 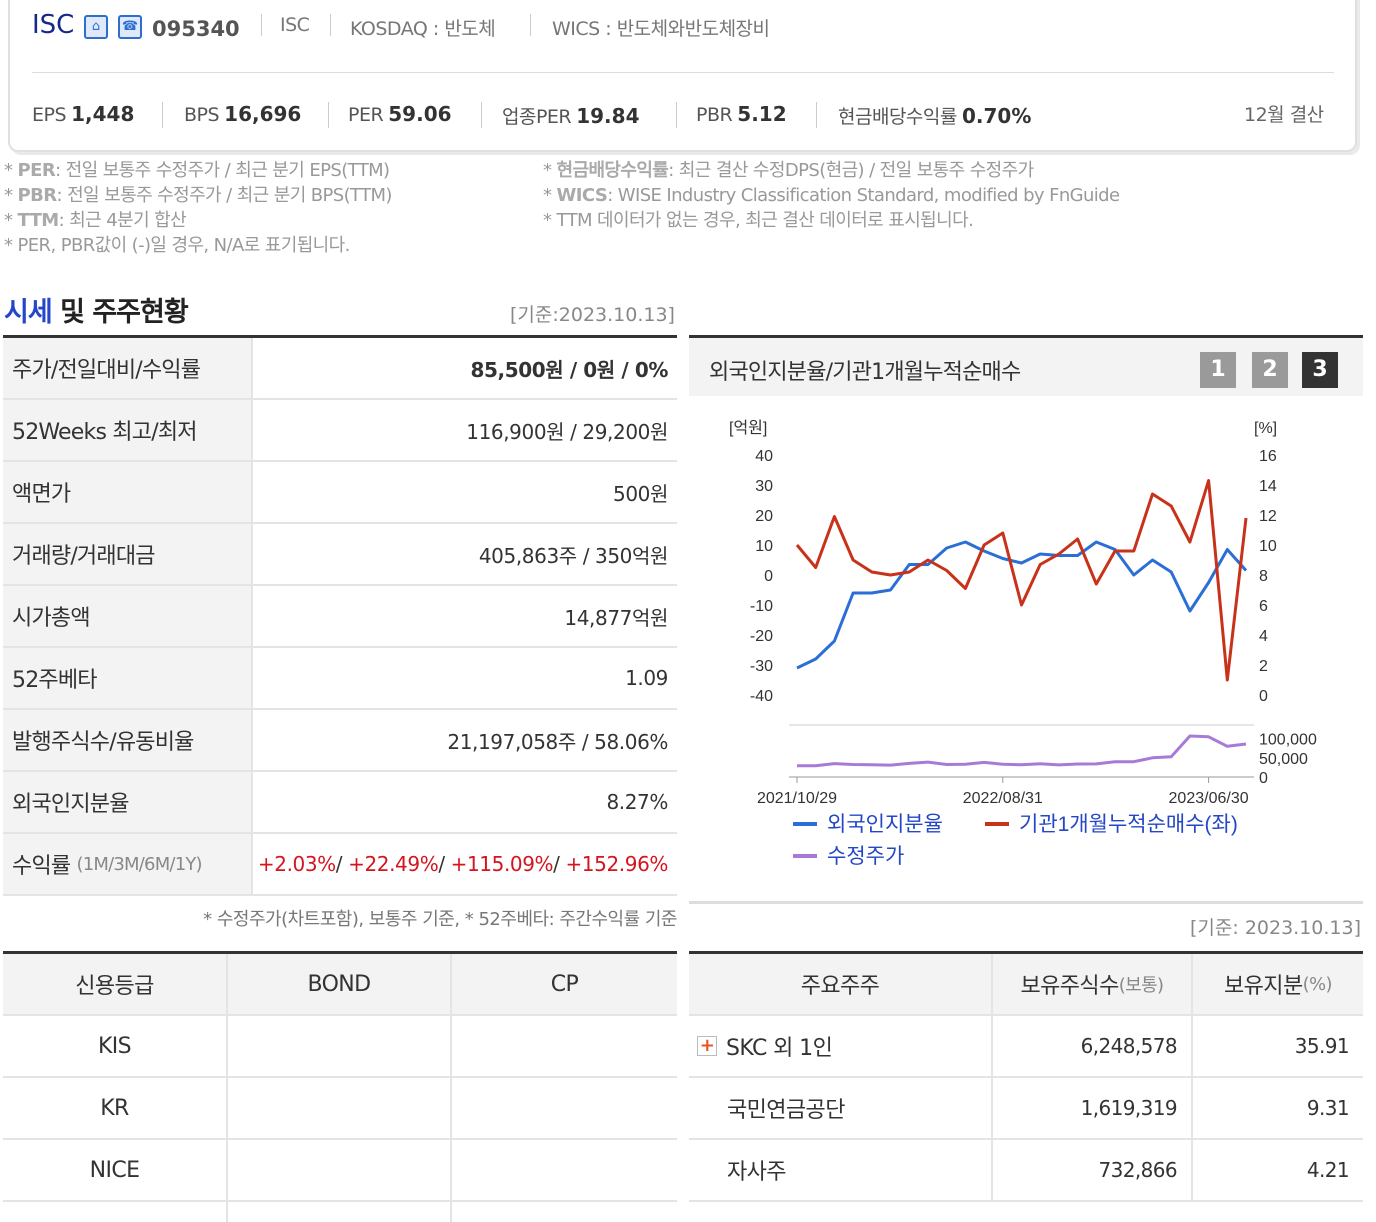 I want to click on institution-net-buy-line, so click(x=1021, y=580).